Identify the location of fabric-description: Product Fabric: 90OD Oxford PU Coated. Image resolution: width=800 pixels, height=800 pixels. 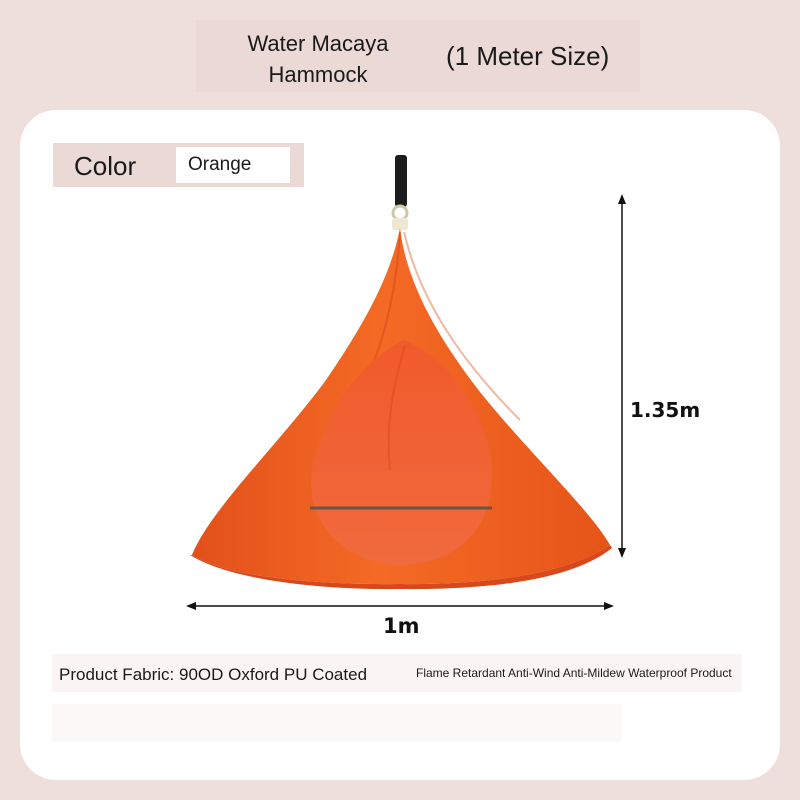
(213, 674).